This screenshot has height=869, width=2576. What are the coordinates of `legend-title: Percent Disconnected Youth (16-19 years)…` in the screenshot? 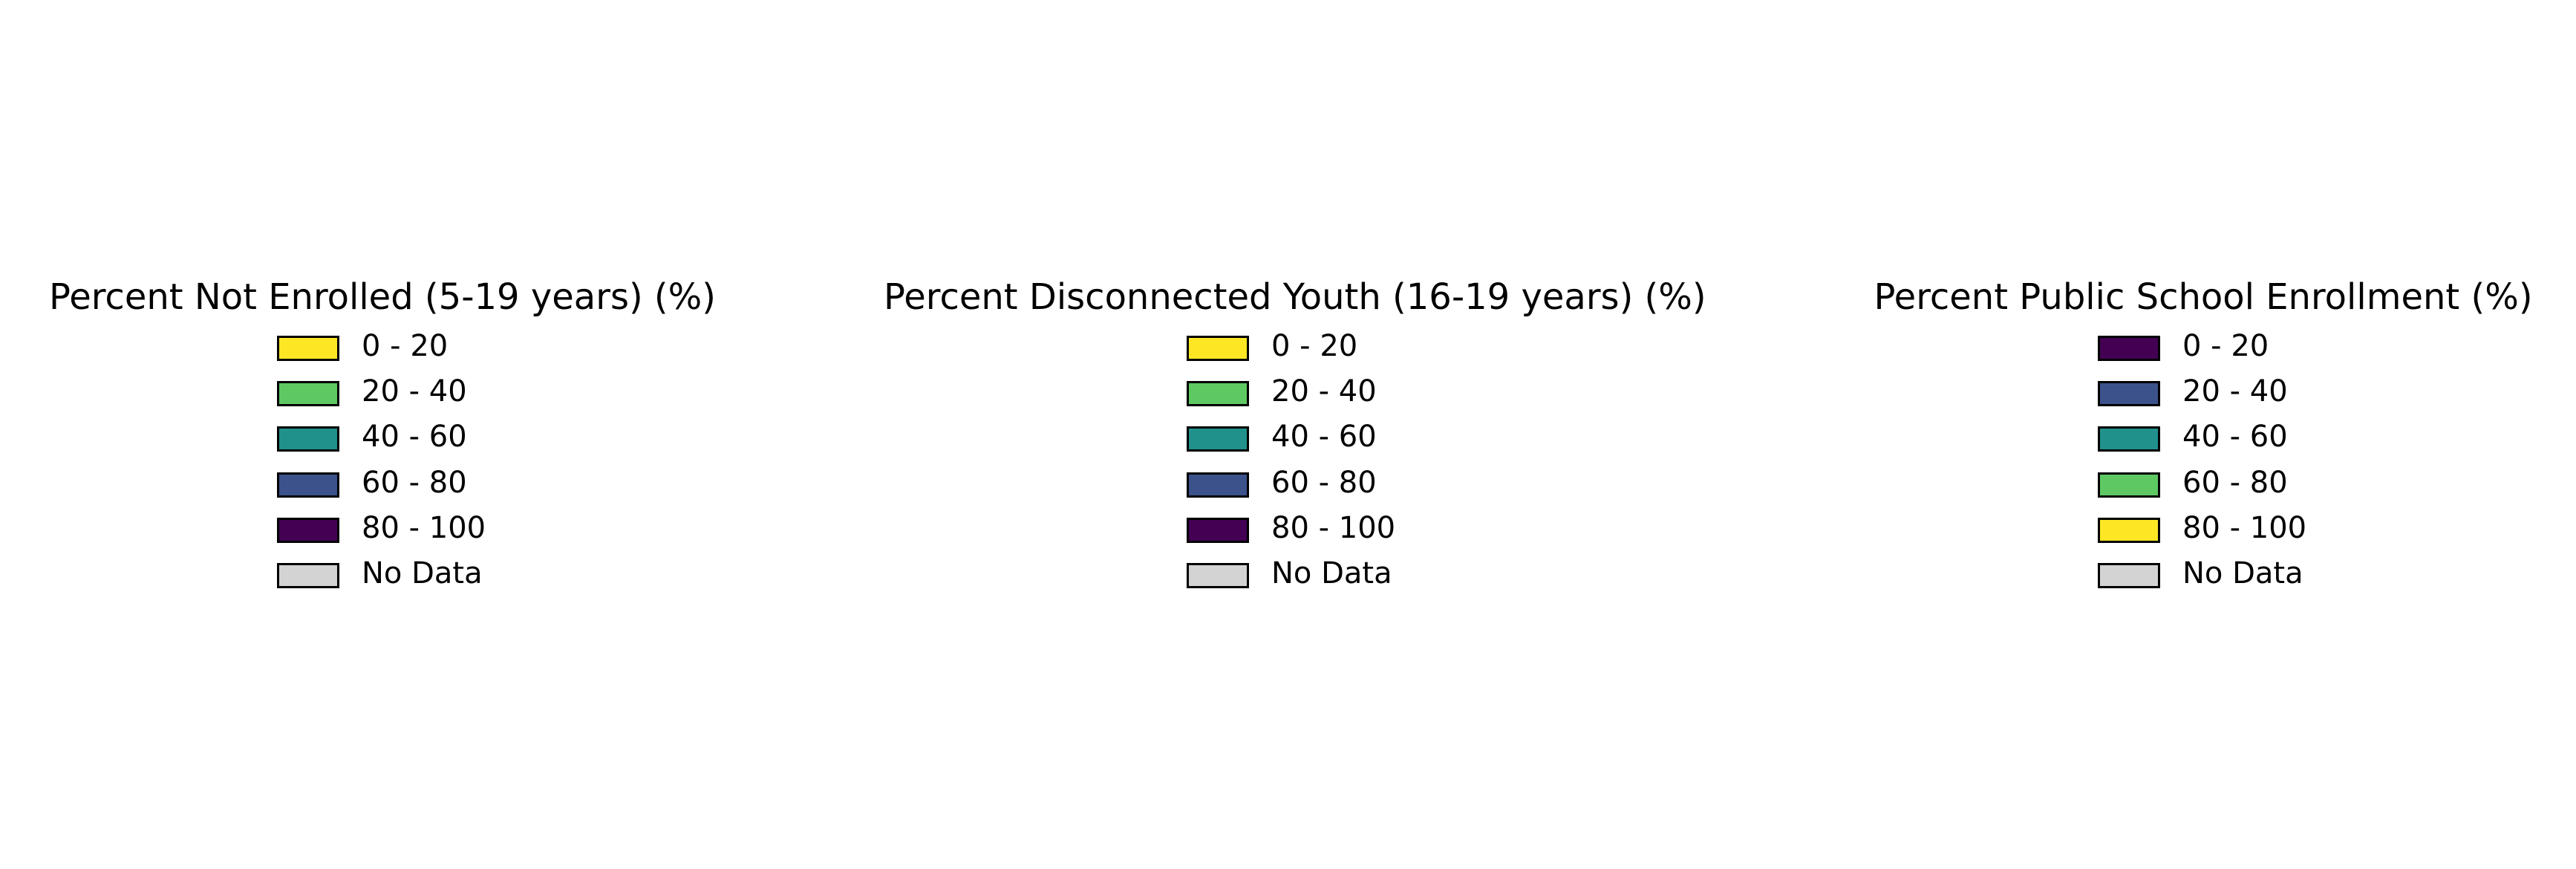 It's located at (1295, 297).